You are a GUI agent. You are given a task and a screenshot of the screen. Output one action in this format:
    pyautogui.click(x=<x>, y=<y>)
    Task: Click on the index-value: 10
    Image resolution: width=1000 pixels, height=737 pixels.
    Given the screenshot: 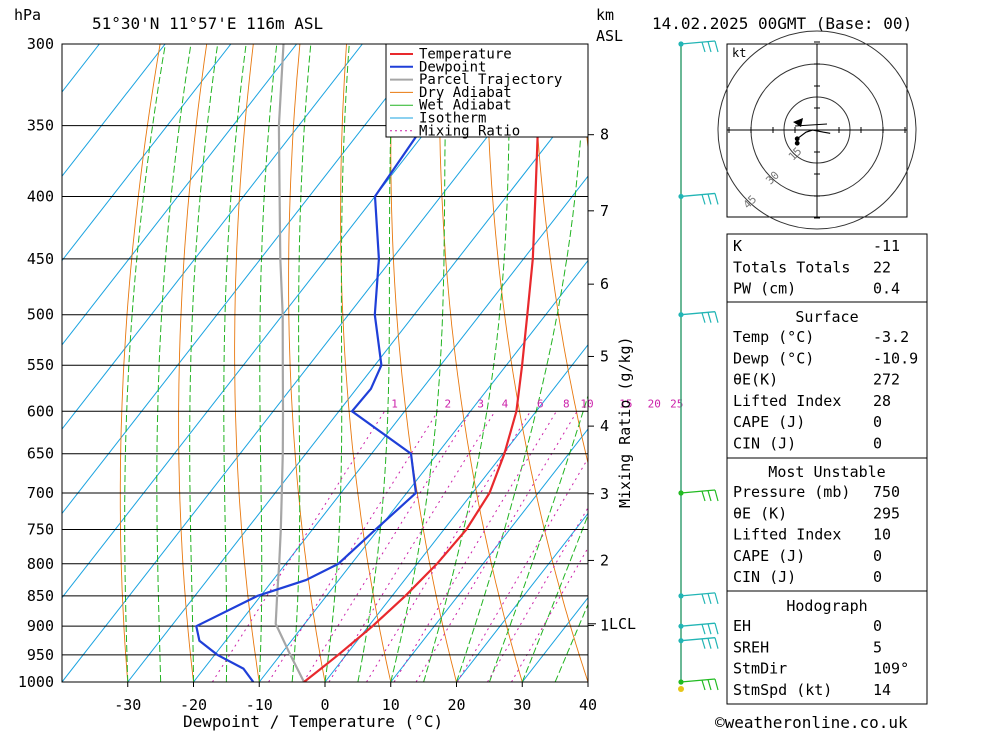 What is the action you would take?
    pyautogui.click(x=882, y=535)
    